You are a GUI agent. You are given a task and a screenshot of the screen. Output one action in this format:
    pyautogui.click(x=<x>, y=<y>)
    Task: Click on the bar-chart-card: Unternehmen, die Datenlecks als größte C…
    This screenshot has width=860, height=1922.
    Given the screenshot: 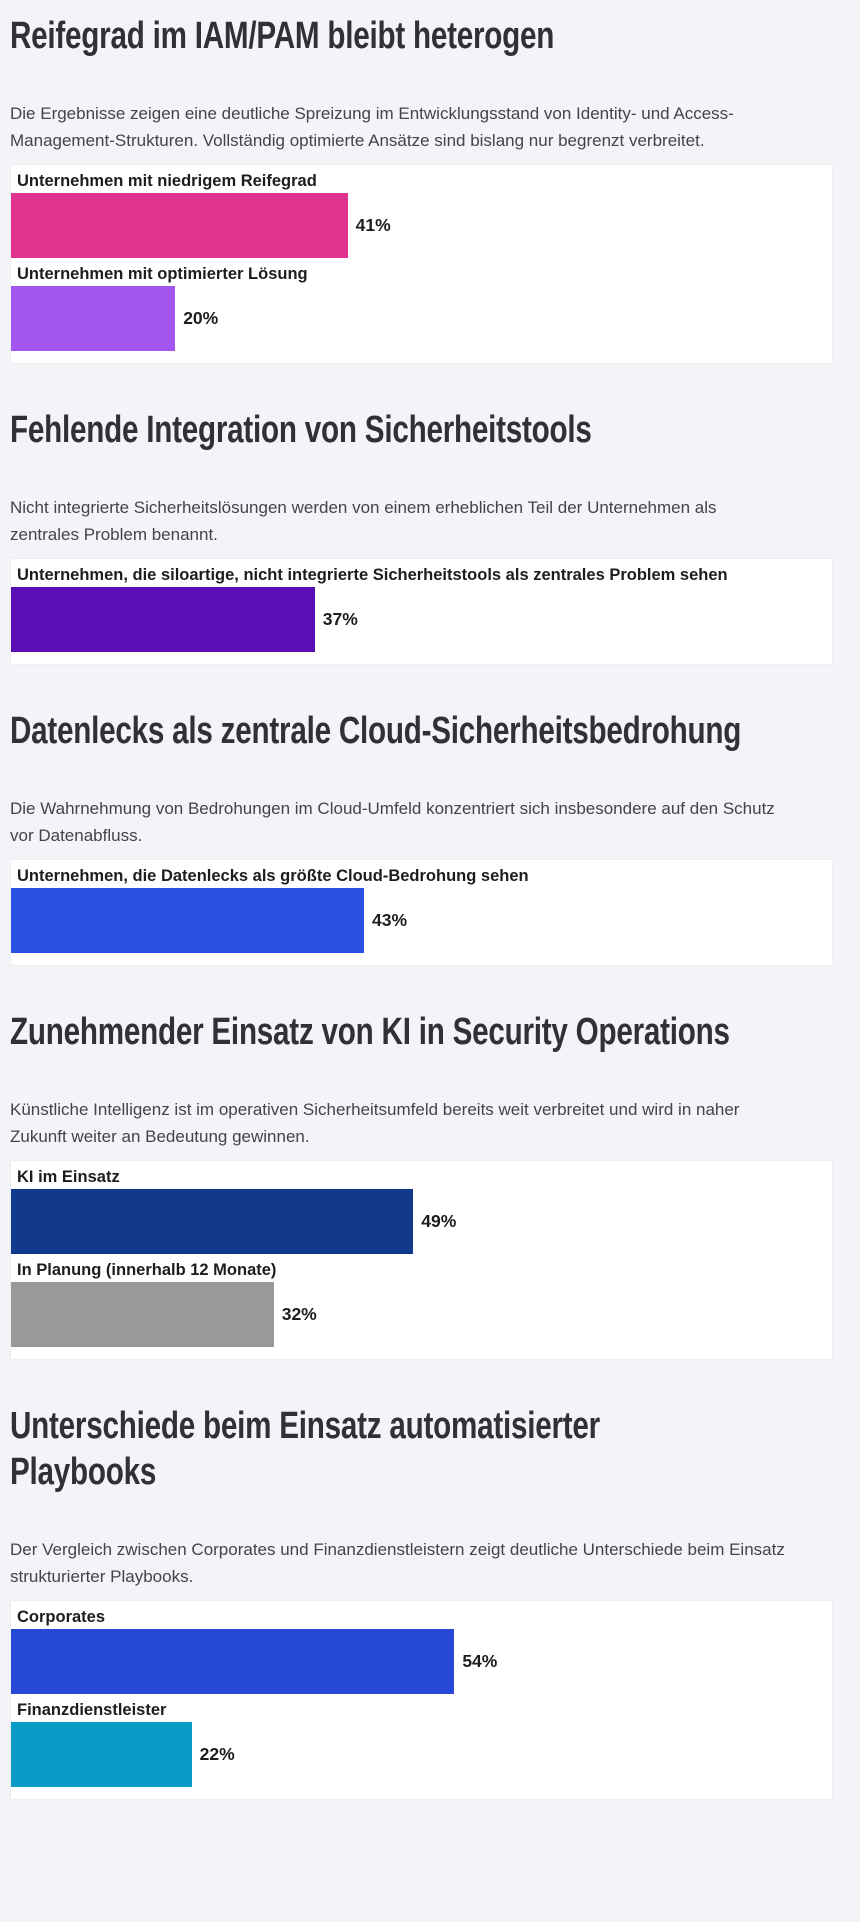 What is the action you would take?
    pyautogui.click(x=421, y=912)
    